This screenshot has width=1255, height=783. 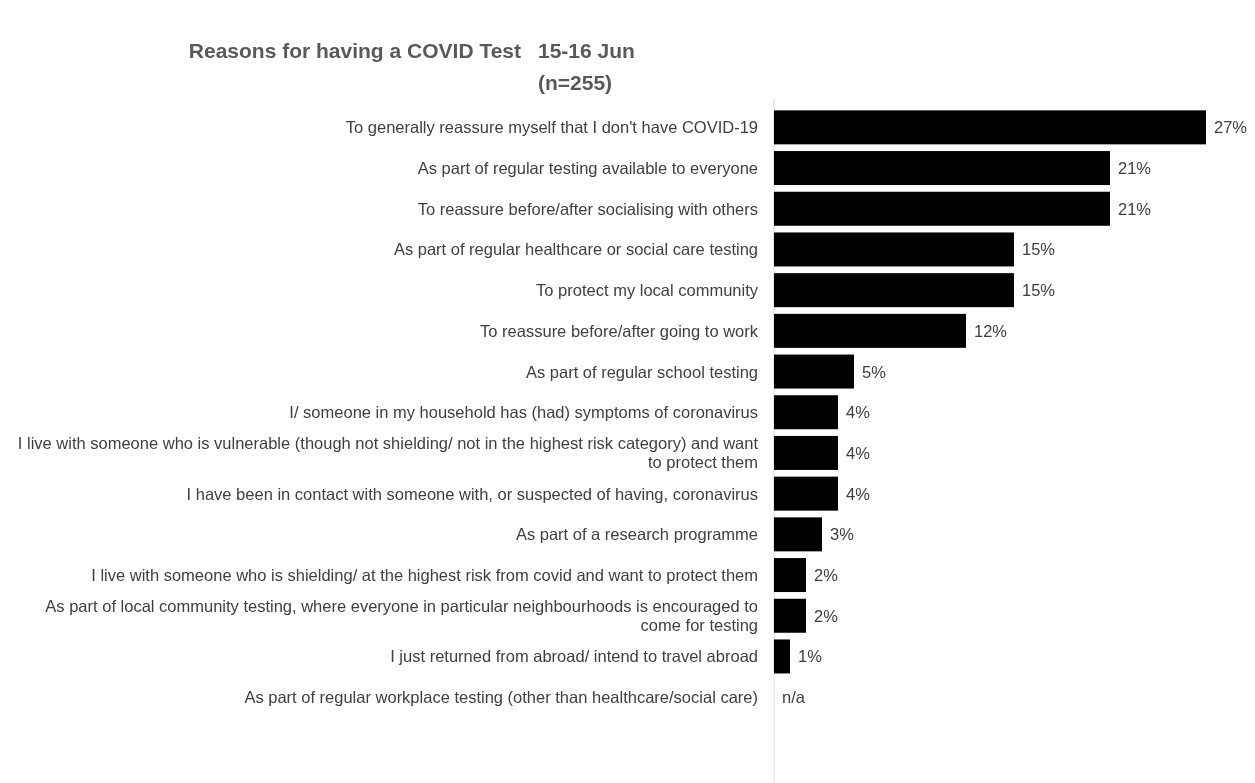 I want to click on data-label: 3%, so click(x=842, y=534).